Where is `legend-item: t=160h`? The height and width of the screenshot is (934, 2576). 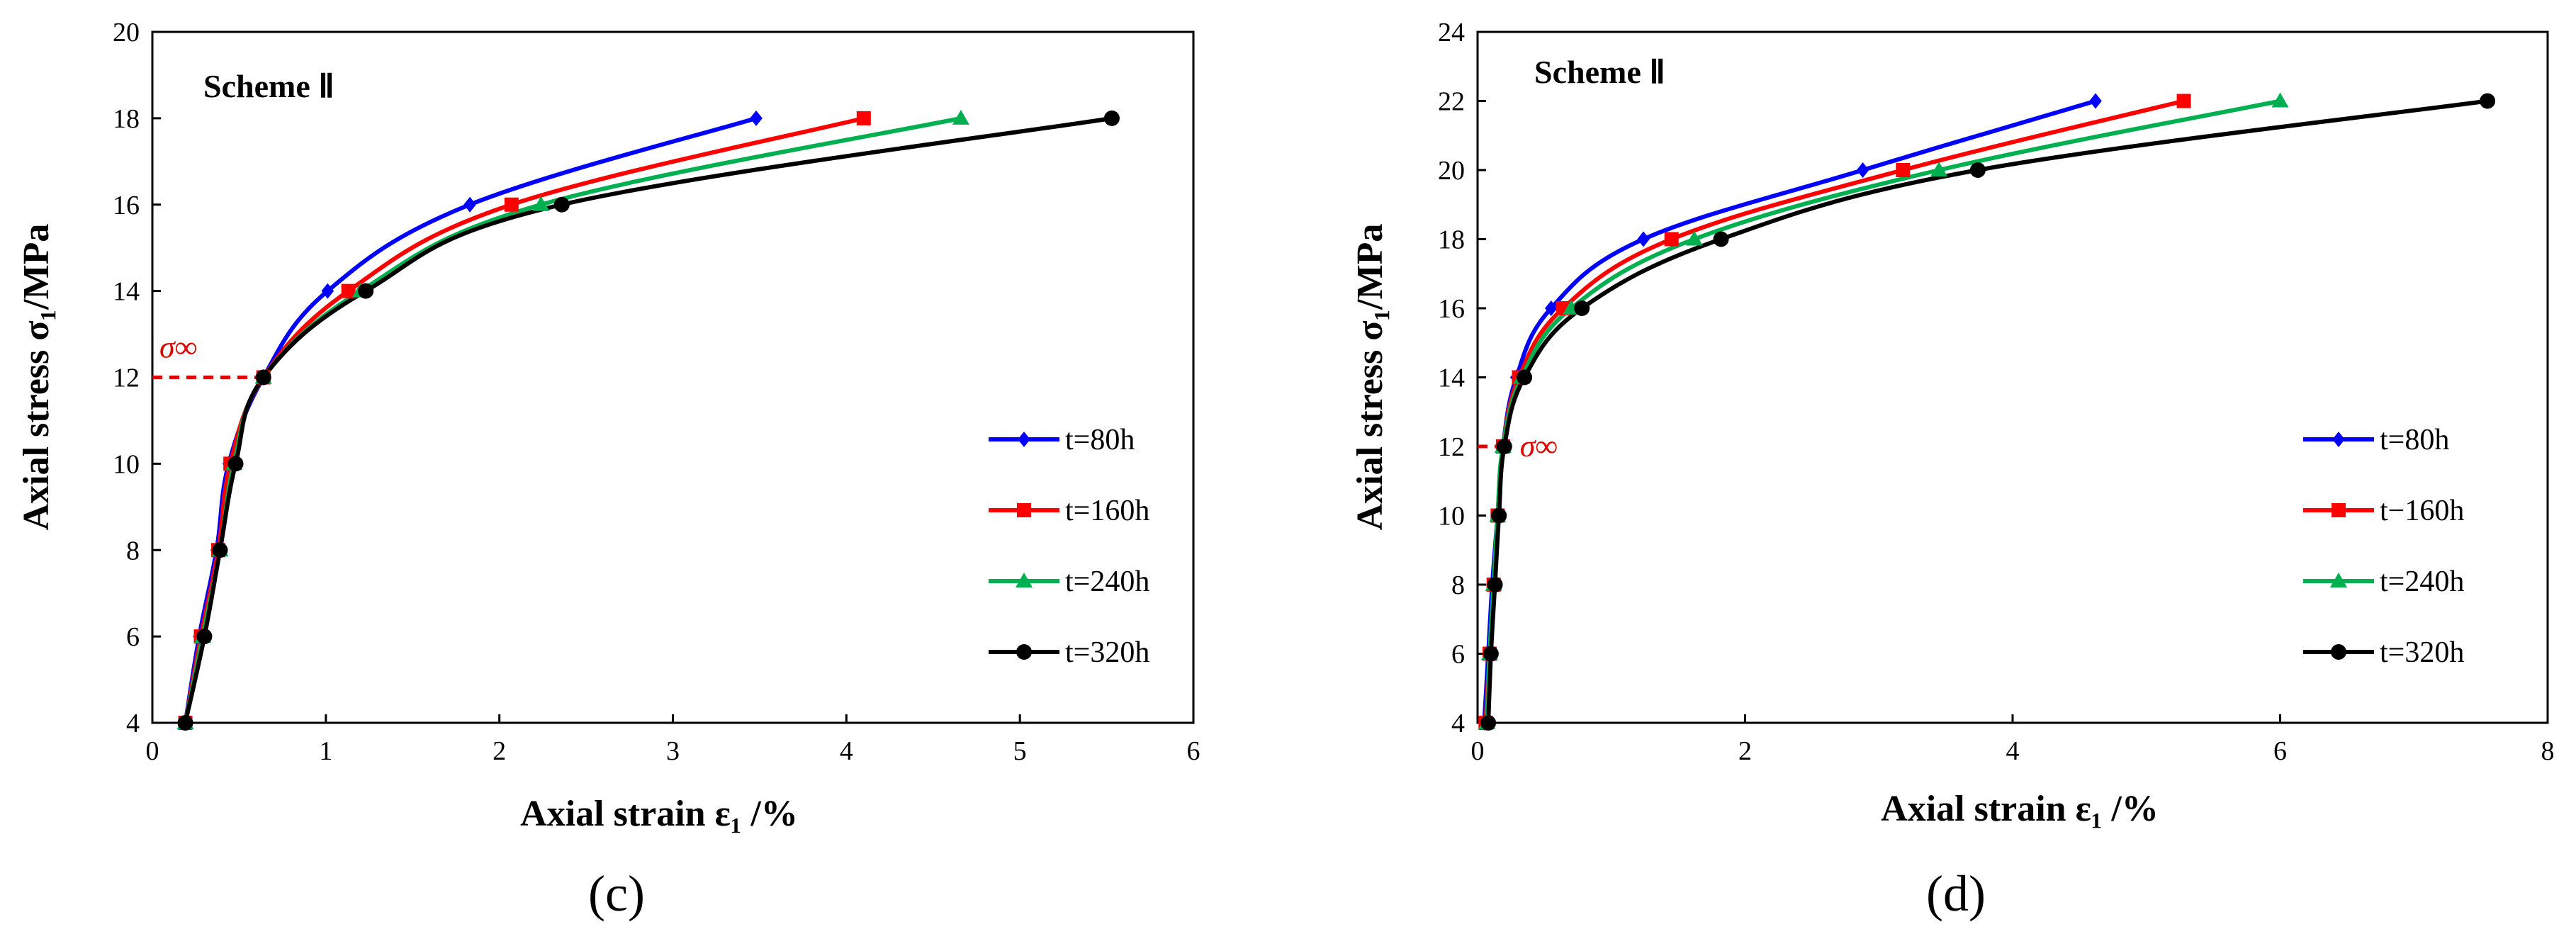 legend-item: t=160h is located at coordinates (1069, 511).